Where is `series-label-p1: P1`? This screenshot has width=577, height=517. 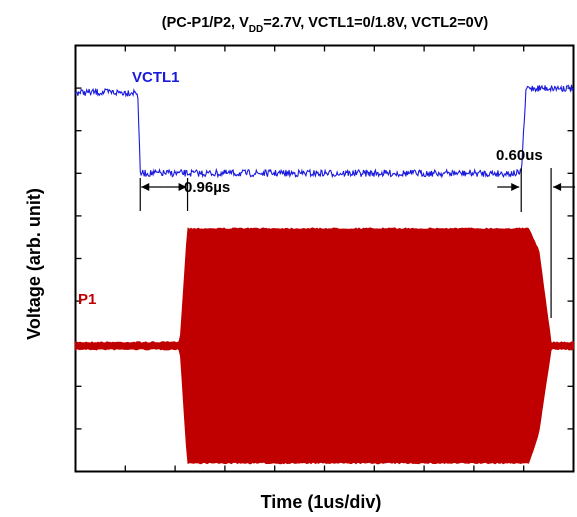
series-label-p1: P1 is located at coordinates (87, 299).